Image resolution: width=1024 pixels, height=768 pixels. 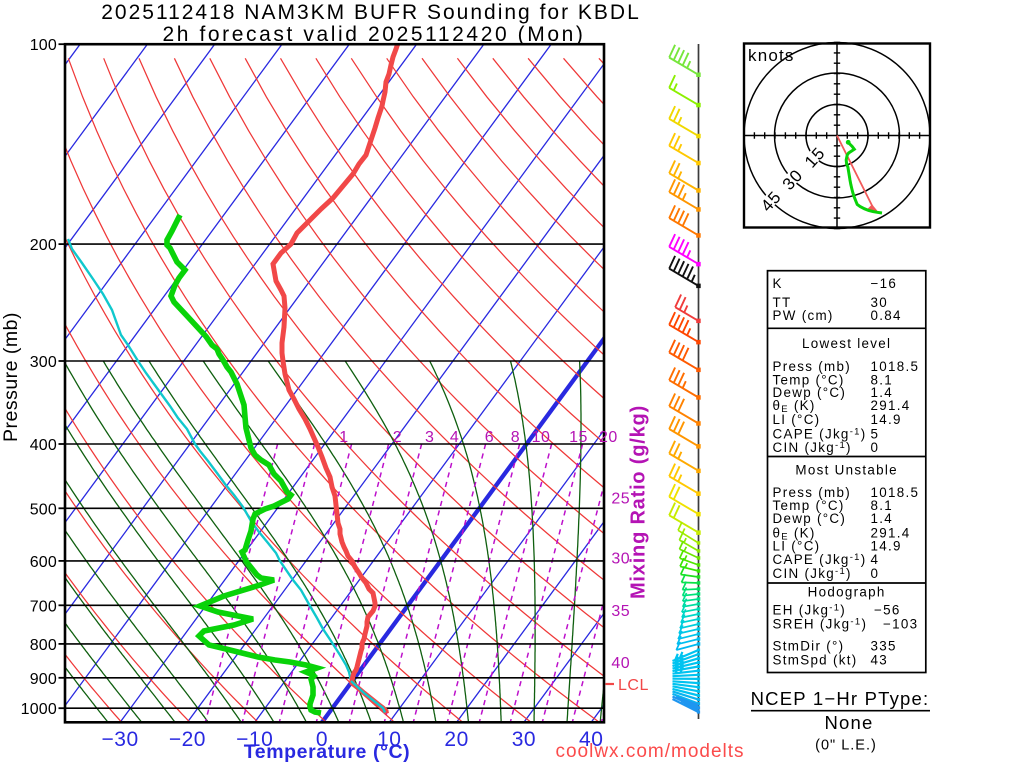 What do you see at coordinates (875, 433) in the screenshot?
I see `svg-text: 5` at bounding box center [875, 433].